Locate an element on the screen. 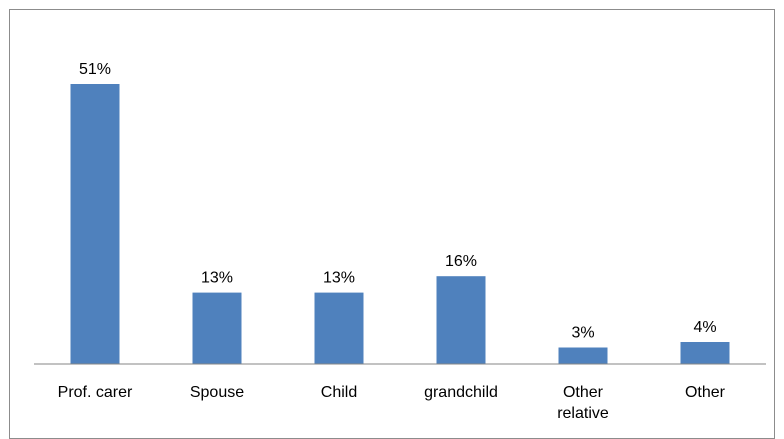 The width and height of the screenshot is (784, 439). data-label-5: 4% is located at coordinates (704, 327).